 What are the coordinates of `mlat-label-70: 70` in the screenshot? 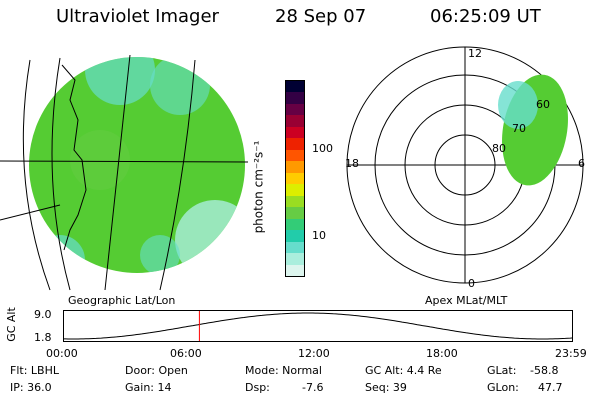 It's located at (519, 128).